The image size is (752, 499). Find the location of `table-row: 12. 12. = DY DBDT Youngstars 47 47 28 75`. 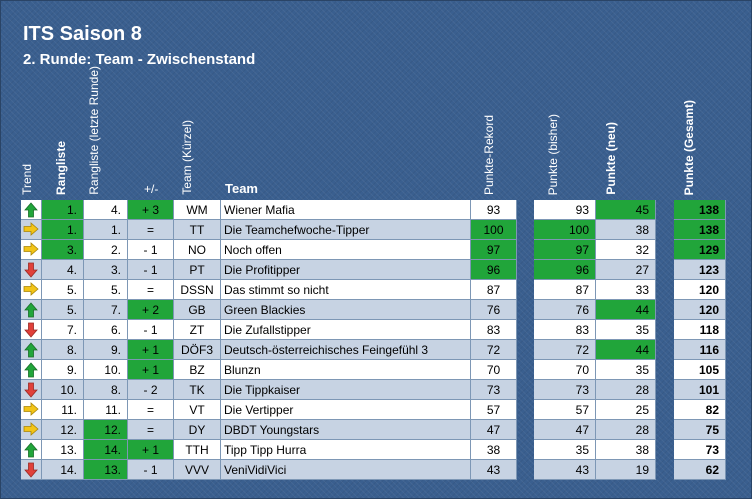

table-row: 12. 12. = DY DBDT Youngstars 47 47 28 75 is located at coordinates (376, 430).